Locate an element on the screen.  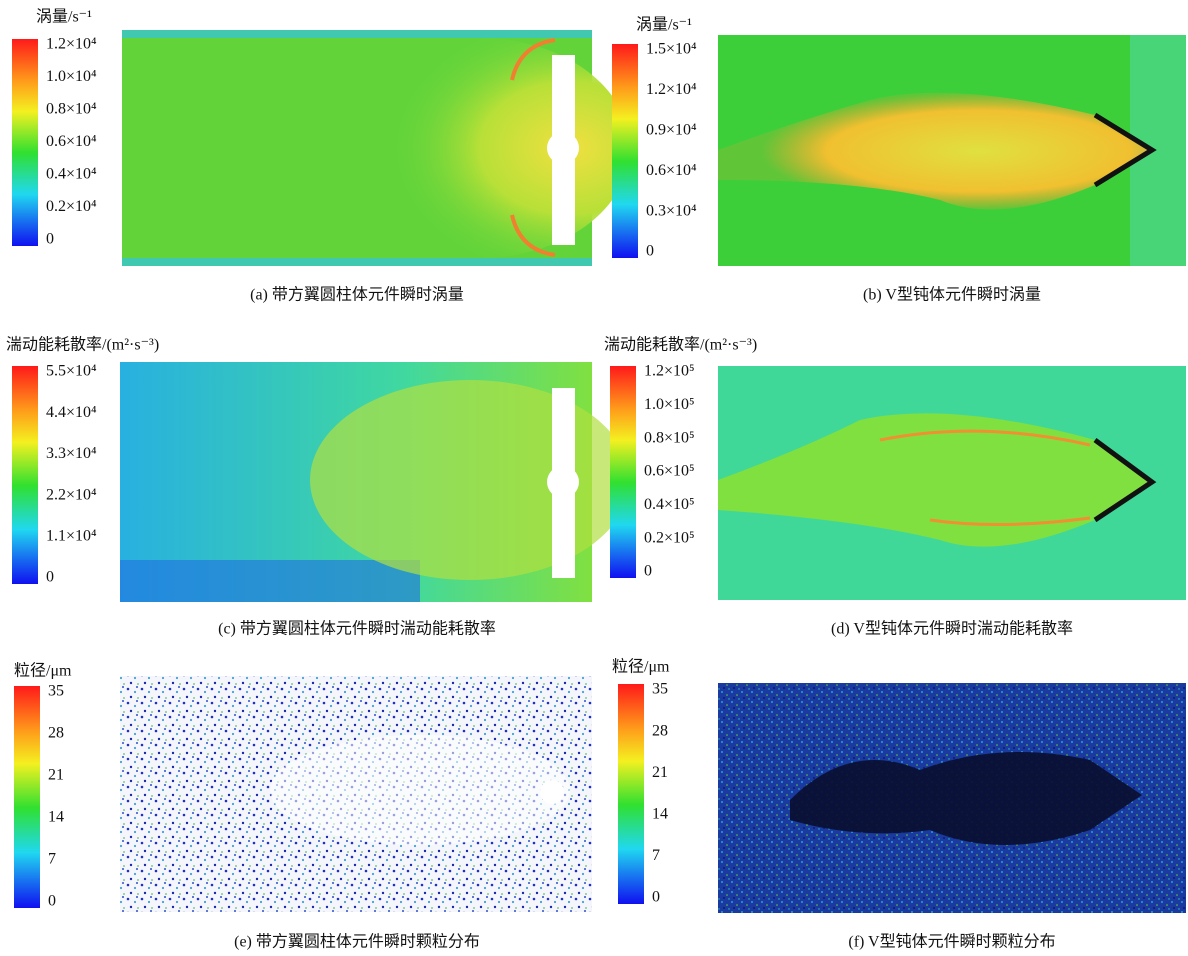
colorbar-label: 0.4×10⁴ is located at coordinates (71, 174).